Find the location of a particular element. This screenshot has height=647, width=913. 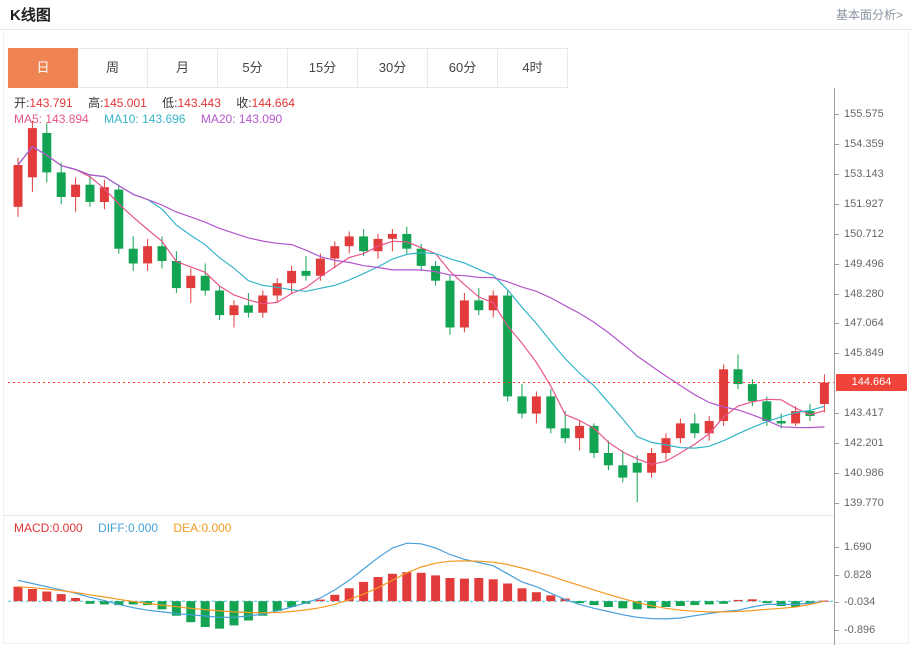

high-label: 高: is located at coordinates (96, 103).